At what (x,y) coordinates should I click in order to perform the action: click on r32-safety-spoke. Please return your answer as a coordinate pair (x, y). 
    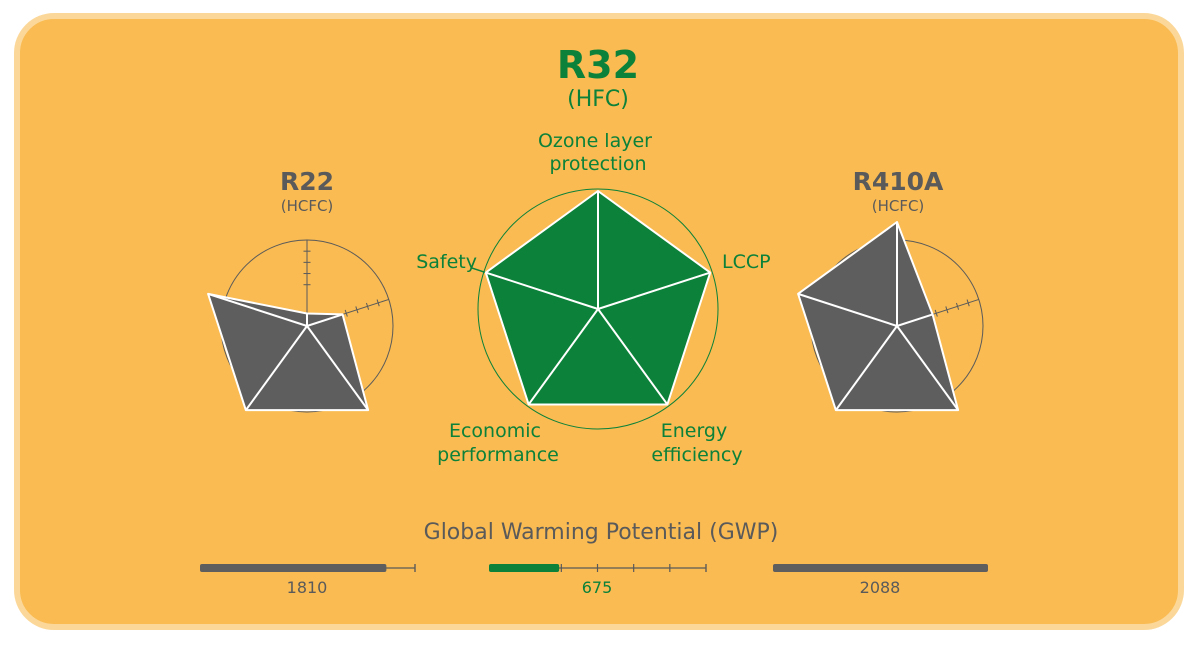
    Looking at the image, I should click on (478, 270).